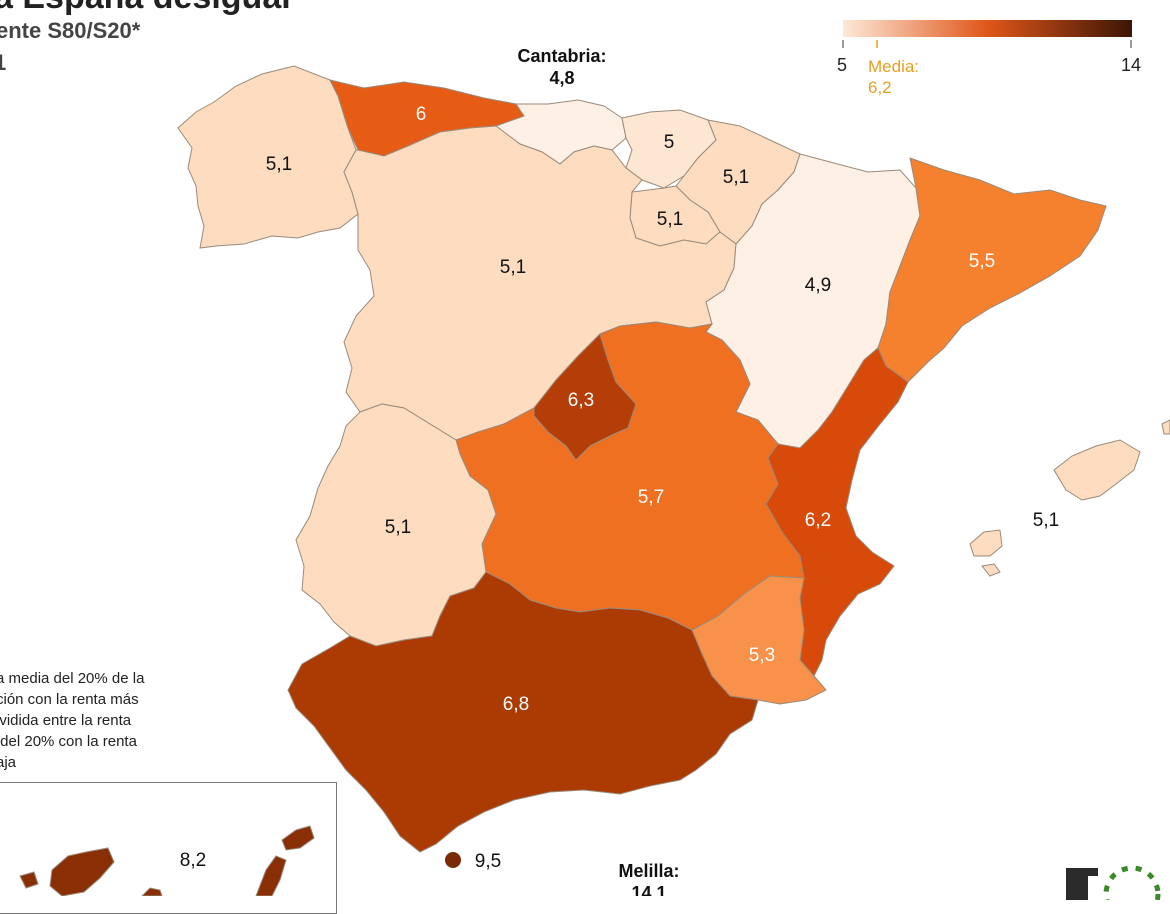 The image size is (1170, 914). What do you see at coordinates (82, 871) in the screenshot?
I see `region-canarias-tenerife` at bounding box center [82, 871].